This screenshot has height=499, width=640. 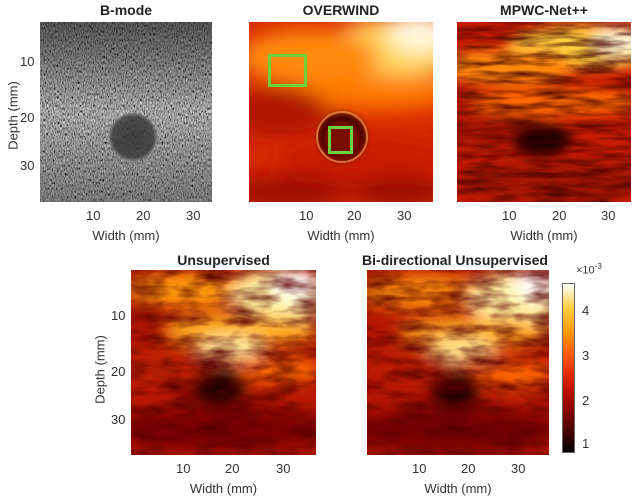 I want to click on colorbar-exponent-base: ×10, so click(x=585, y=270).